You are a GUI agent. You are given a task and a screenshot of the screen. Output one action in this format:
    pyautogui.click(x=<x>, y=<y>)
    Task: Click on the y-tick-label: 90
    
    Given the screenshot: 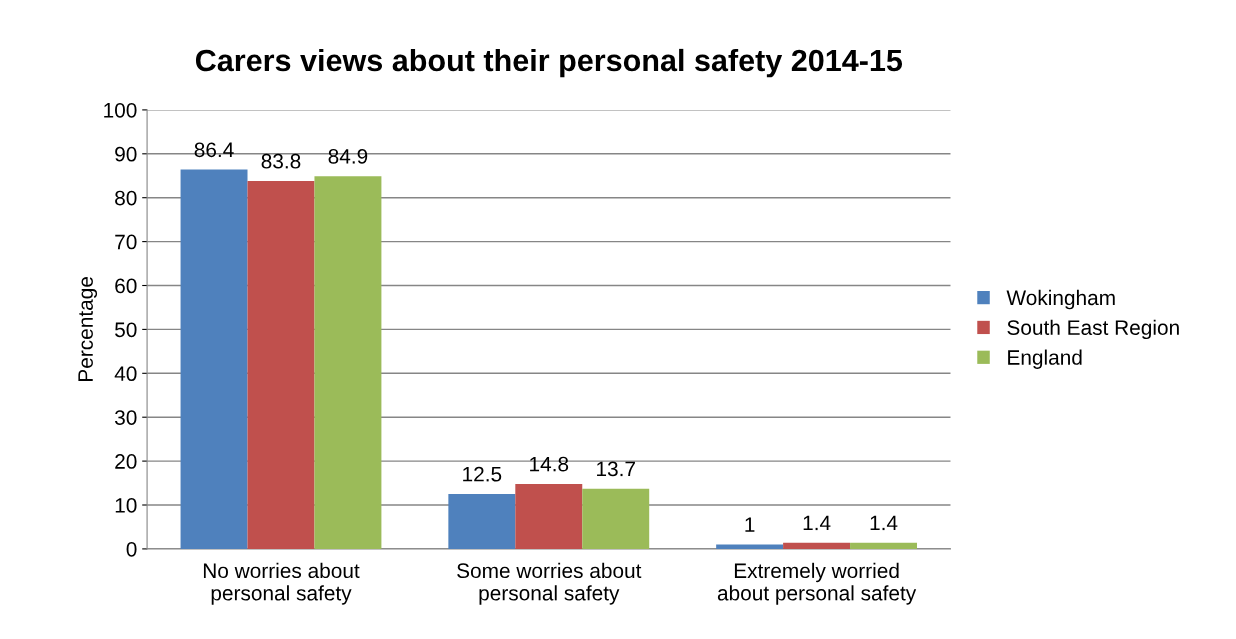 What is the action you would take?
    pyautogui.click(x=126, y=154)
    